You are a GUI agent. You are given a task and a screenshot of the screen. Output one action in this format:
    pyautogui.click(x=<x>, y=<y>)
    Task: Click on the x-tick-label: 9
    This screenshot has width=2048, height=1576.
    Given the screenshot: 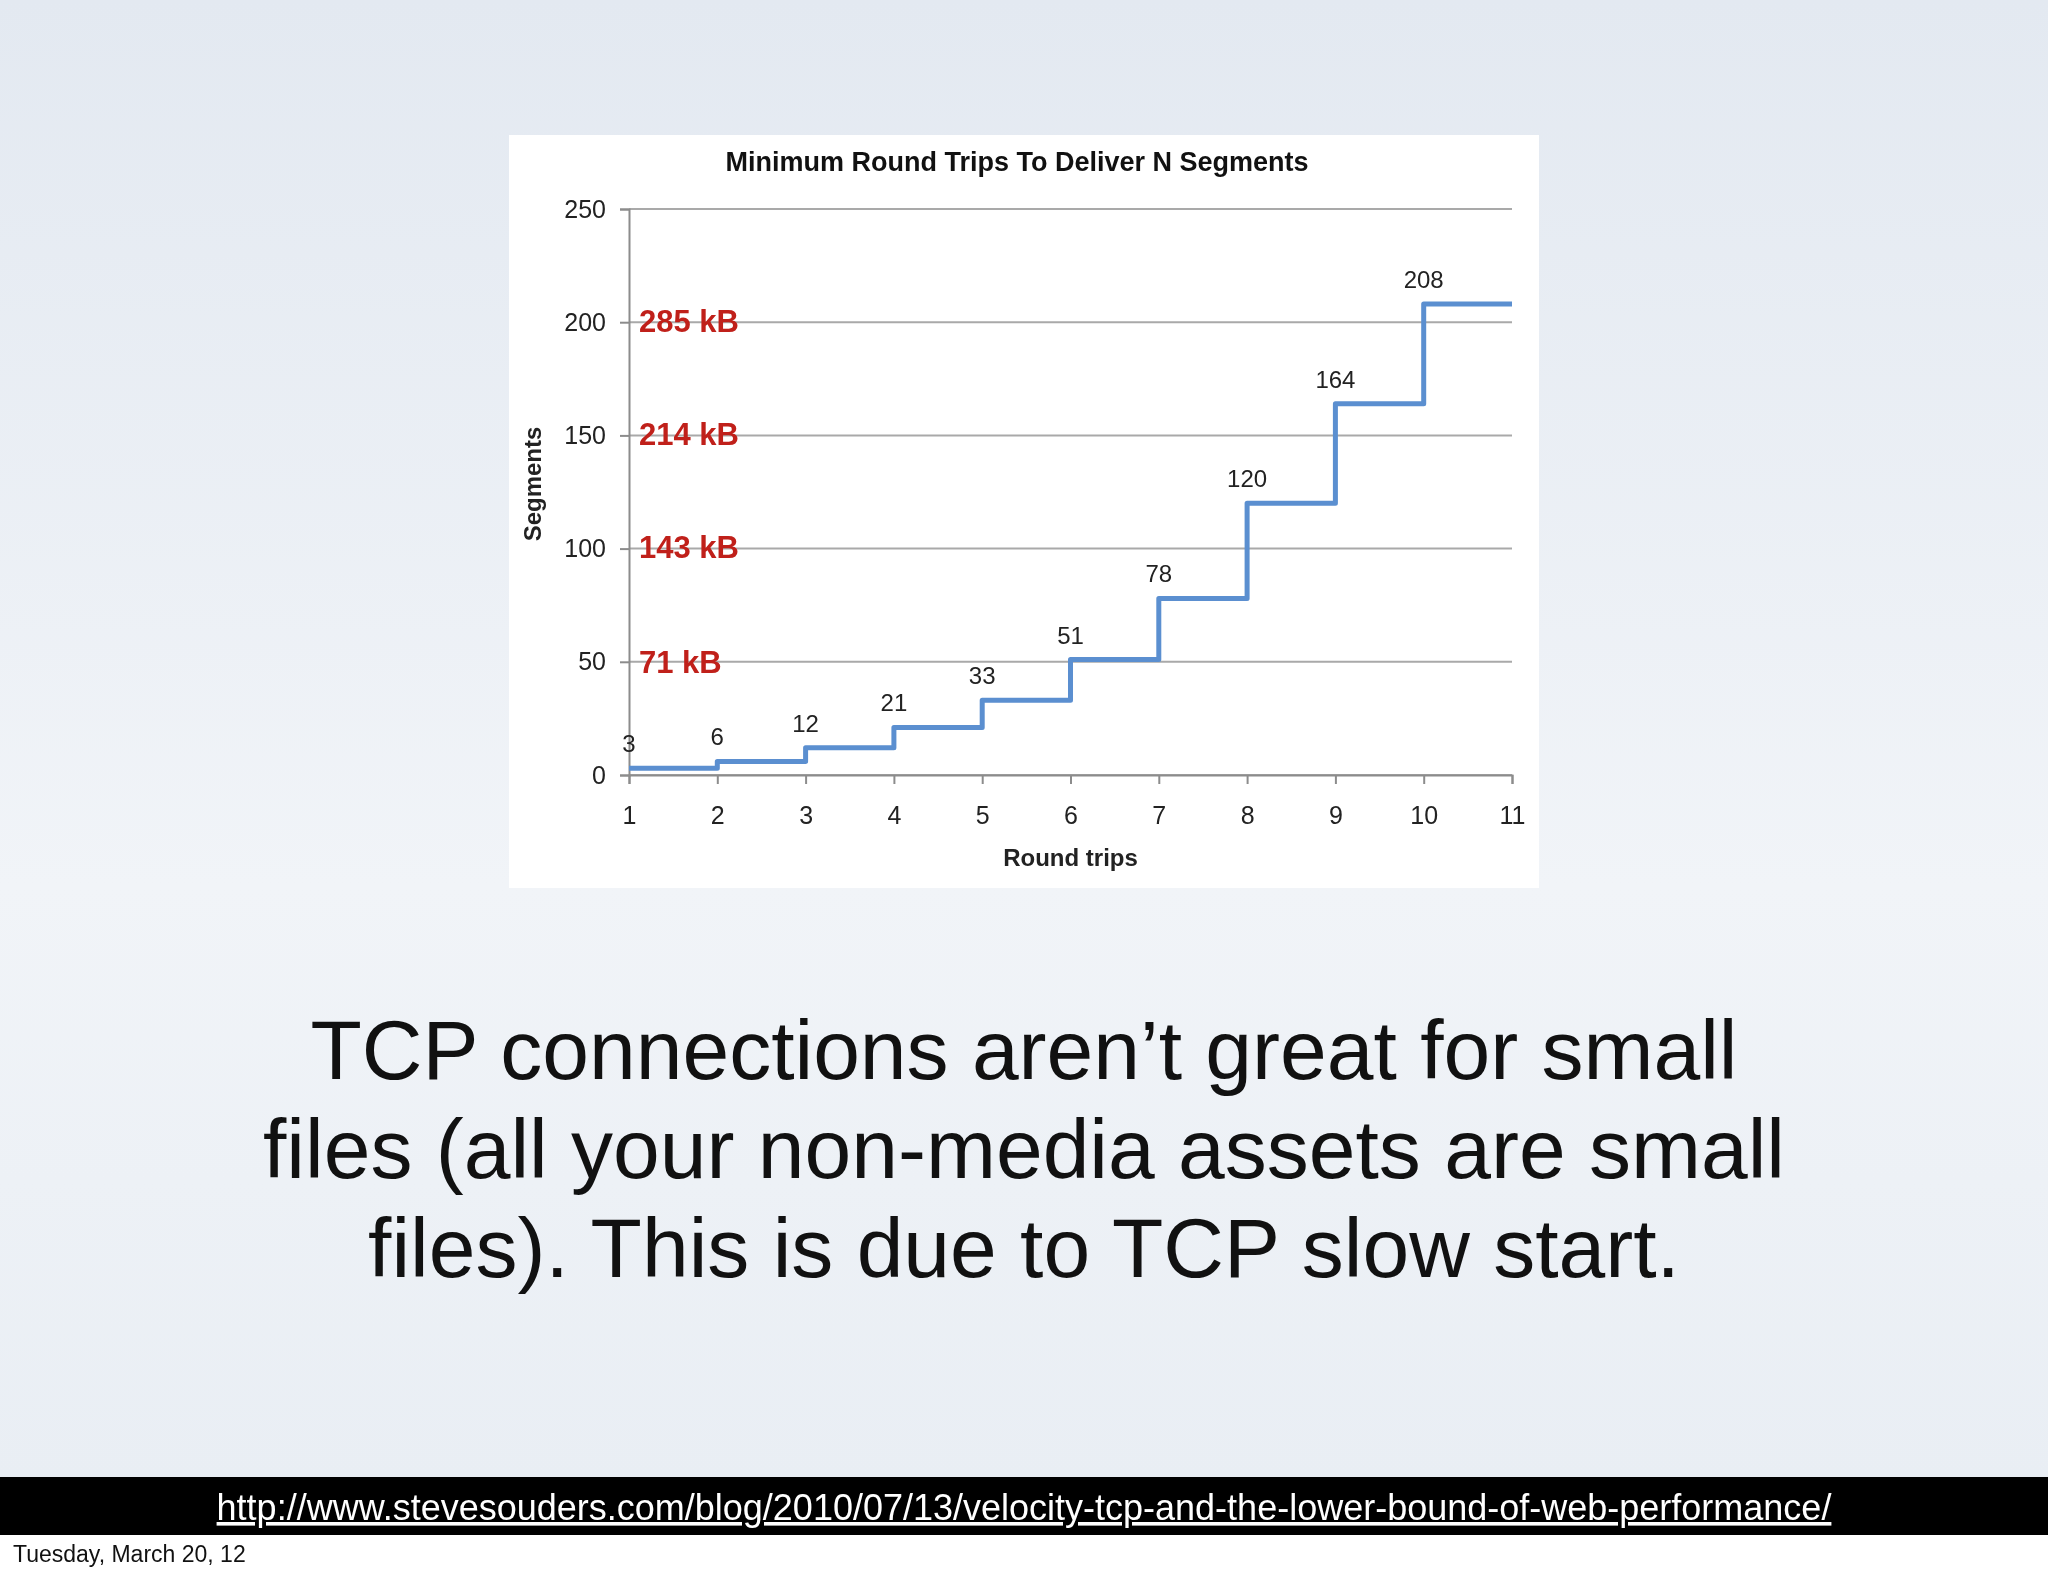 What is the action you would take?
    pyautogui.click(x=1335, y=814)
    